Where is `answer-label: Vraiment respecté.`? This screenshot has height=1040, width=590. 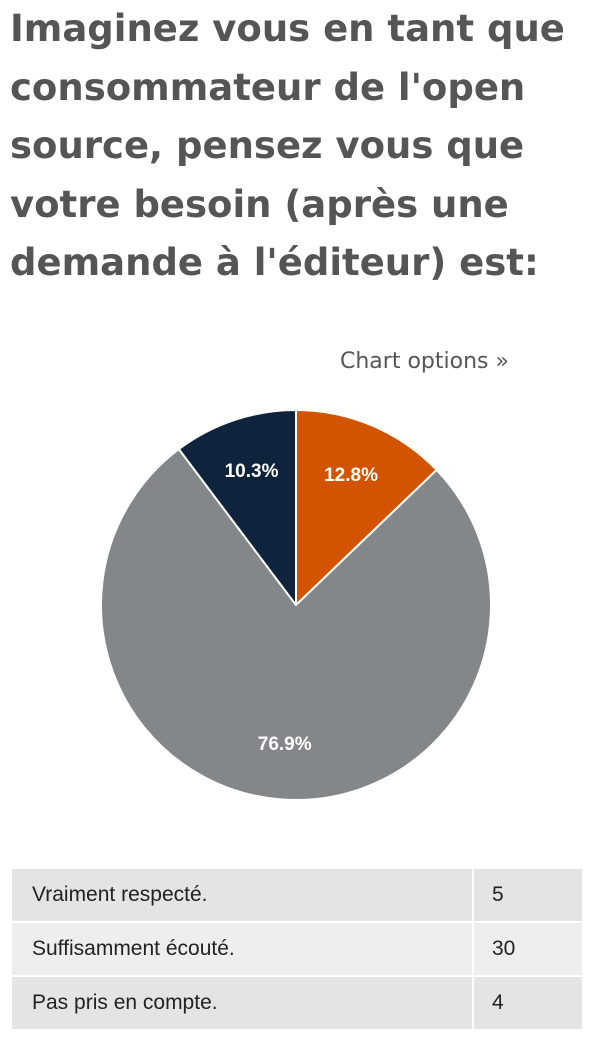 answer-label: Vraiment respecté. is located at coordinates (242, 896).